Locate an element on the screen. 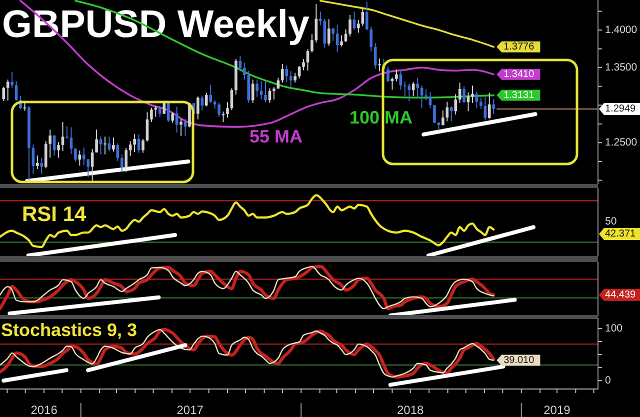 This screenshot has height=417, width=640. x-tick-label: 2018 is located at coordinates (410, 410).